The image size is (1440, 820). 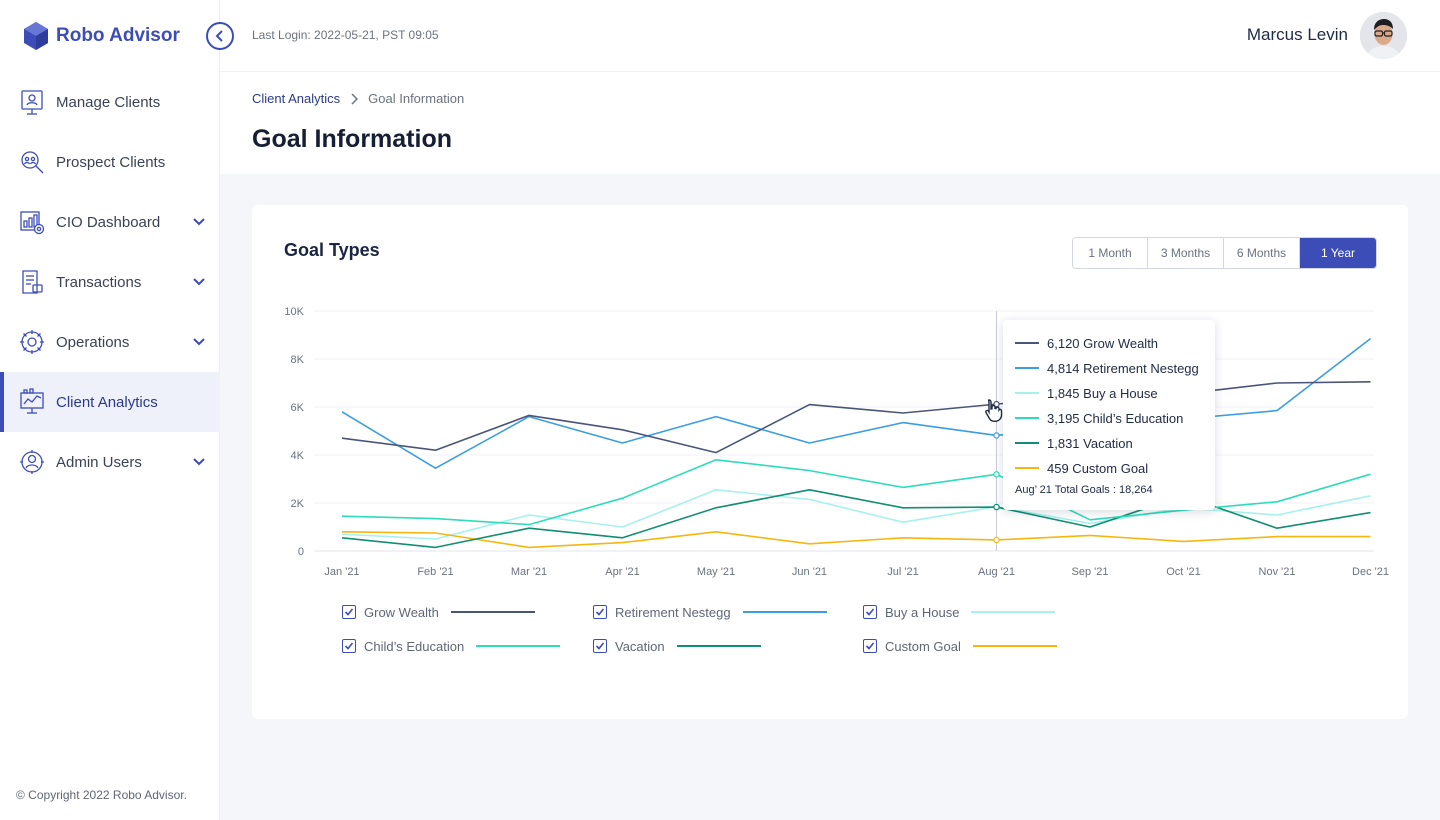 What do you see at coordinates (298, 456) in the screenshot?
I see `y-tick-label: 4K` at bounding box center [298, 456].